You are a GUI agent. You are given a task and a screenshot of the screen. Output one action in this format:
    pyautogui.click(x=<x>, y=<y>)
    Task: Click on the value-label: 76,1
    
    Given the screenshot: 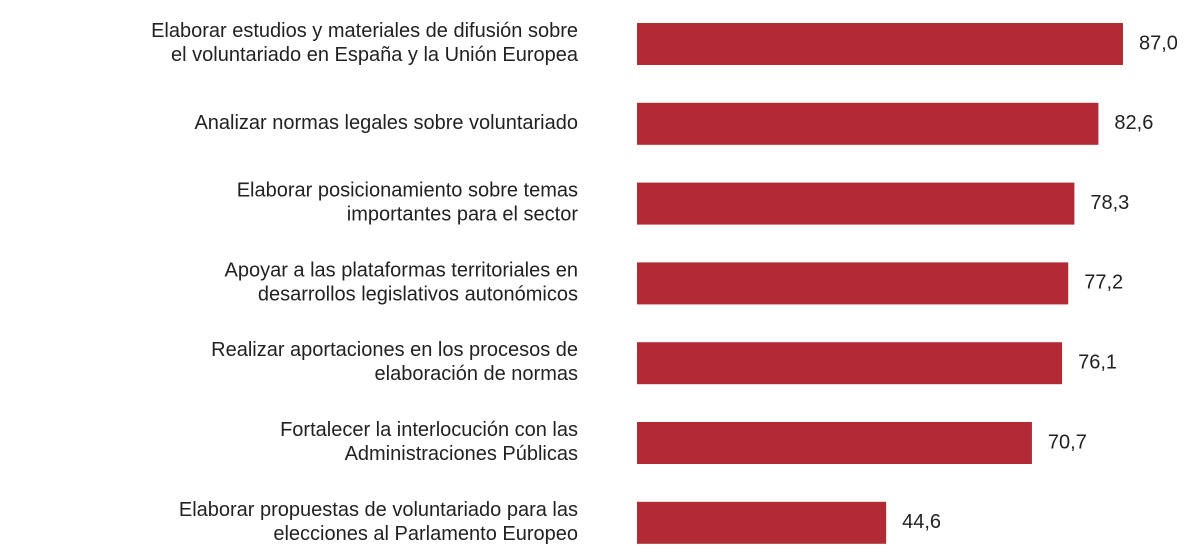 What is the action you would take?
    pyautogui.click(x=1097, y=362)
    